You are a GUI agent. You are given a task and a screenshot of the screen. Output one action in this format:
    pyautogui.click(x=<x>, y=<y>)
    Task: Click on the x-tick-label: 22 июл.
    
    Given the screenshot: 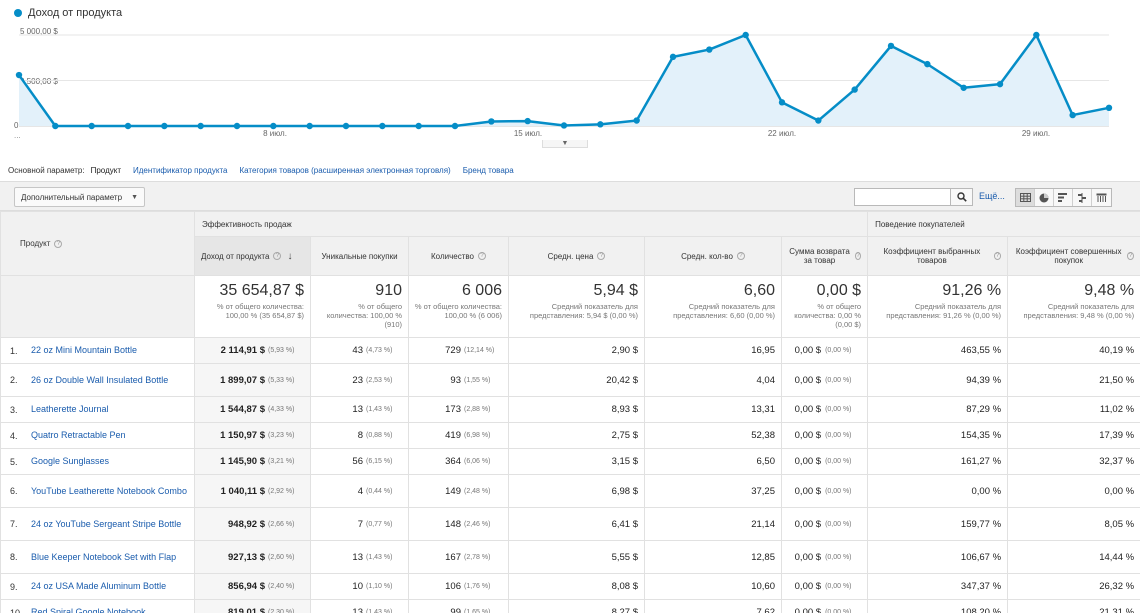 What is the action you would take?
    pyautogui.click(x=782, y=133)
    